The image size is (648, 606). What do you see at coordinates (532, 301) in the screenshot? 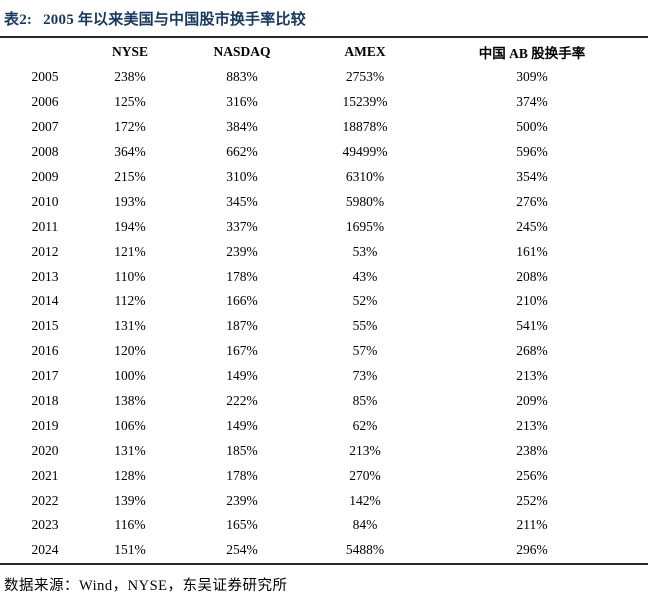
I see `value-cell: 210%` at bounding box center [532, 301].